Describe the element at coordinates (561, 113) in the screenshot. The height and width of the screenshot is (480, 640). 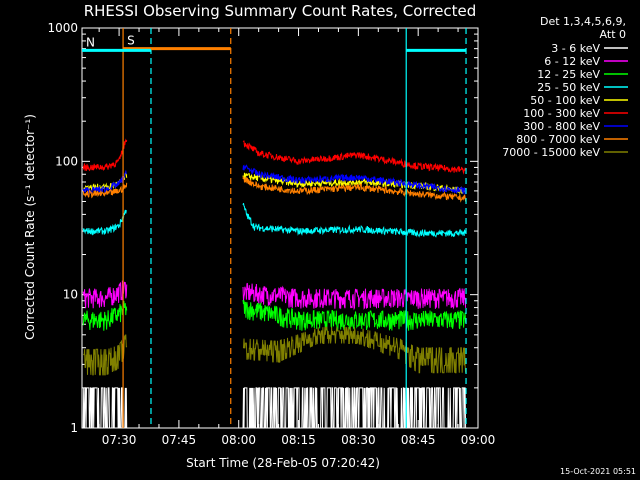
I see `legend-label: 100 - 300 keV` at that location.